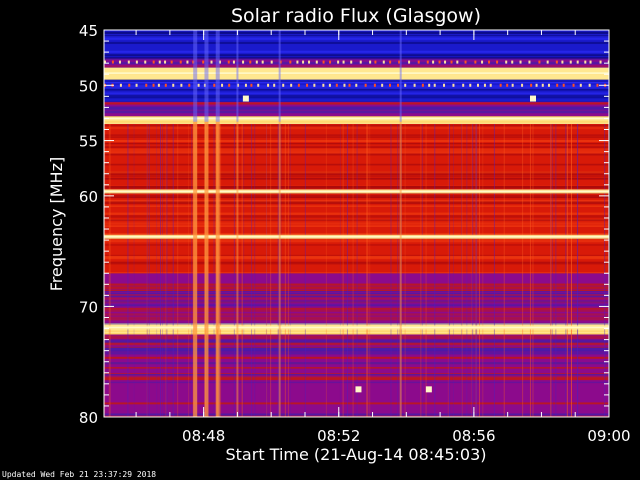 The width and height of the screenshot is (640, 480). Describe the element at coordinates (356, 191) in the screenshot. I see `bright-line-core` at that location.